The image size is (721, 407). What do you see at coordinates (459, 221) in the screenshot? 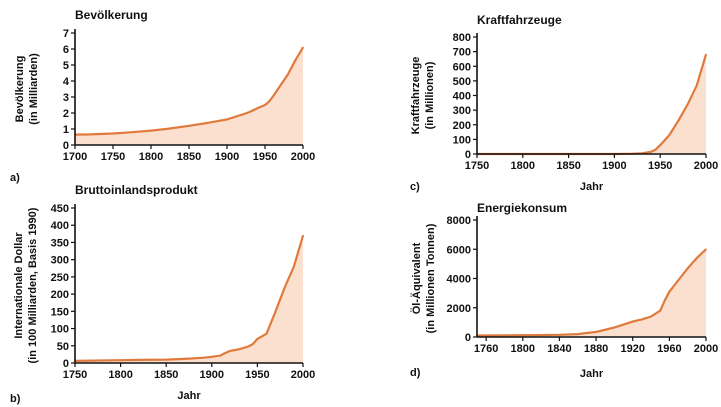
I see `y-tick-label: 8000` at bounding box center [459, 221].